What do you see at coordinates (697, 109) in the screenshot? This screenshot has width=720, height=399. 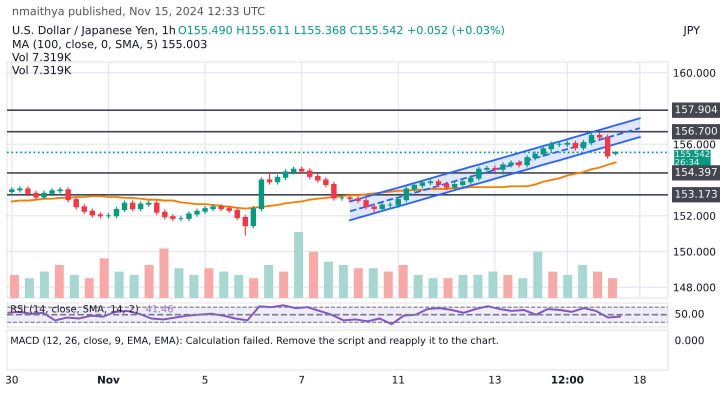 I see `ref-line-label: 157.904` at bounding box center [697, 109].